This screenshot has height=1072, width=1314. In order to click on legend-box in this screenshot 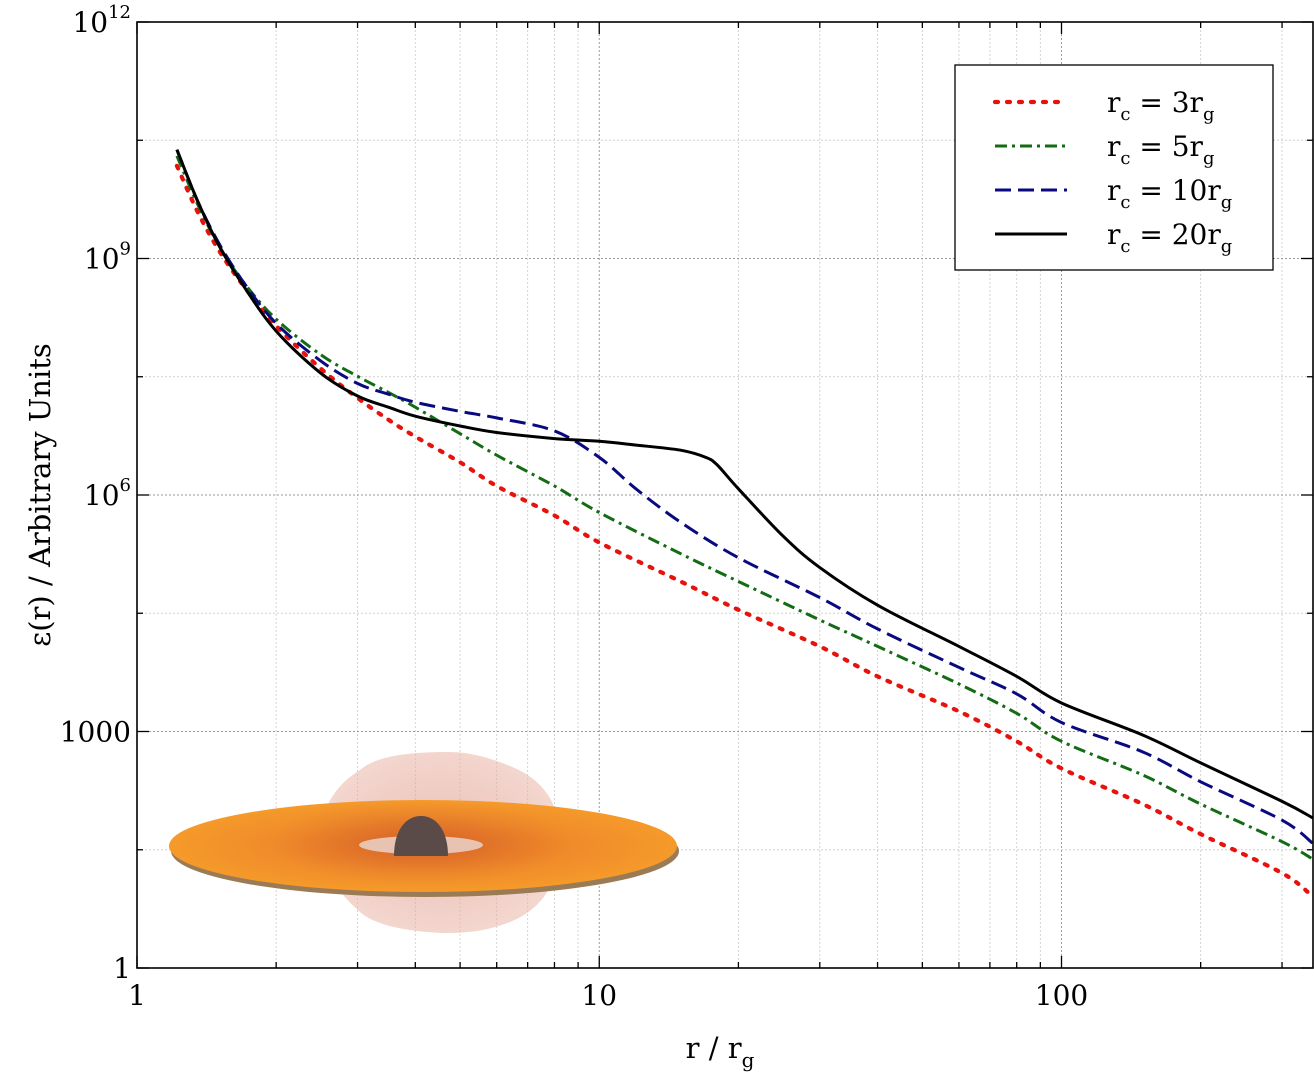, I will do `click(1114, 167)`.